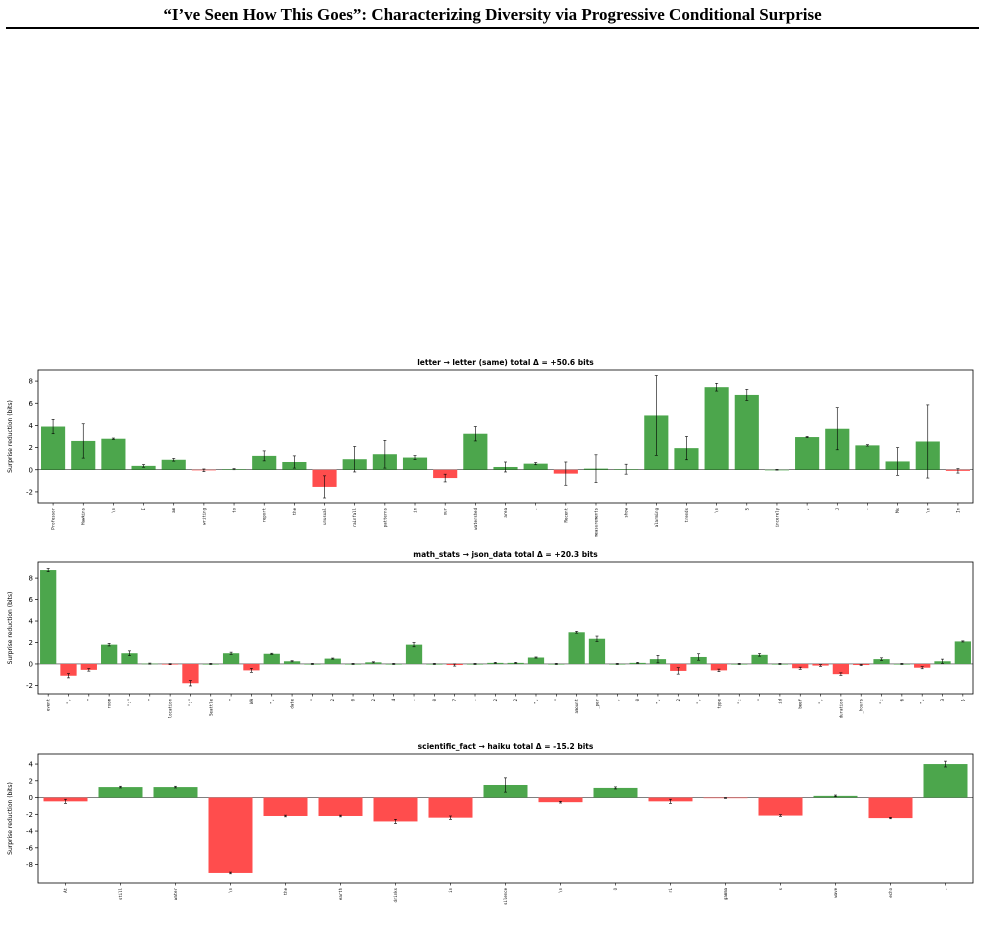 The height and width of the screenshot is (934, 985). What do you see at coordinates (890, 892) in the screenshot?
I see `x-tick-label: echo` at bounding box center [890, 892].